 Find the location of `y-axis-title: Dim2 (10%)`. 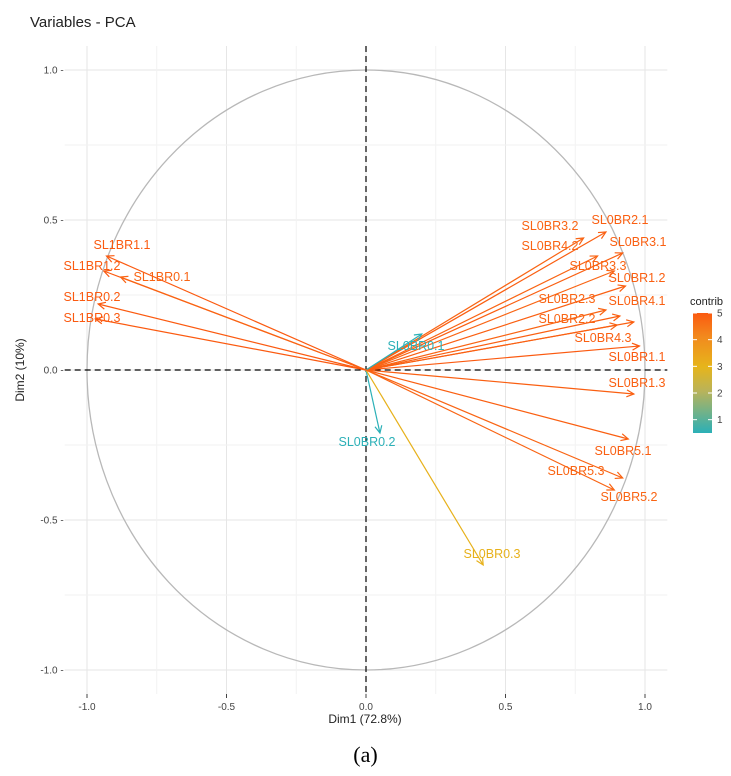

y-axis-title: Dim2 (10%) is located at coordinates (20, 369).